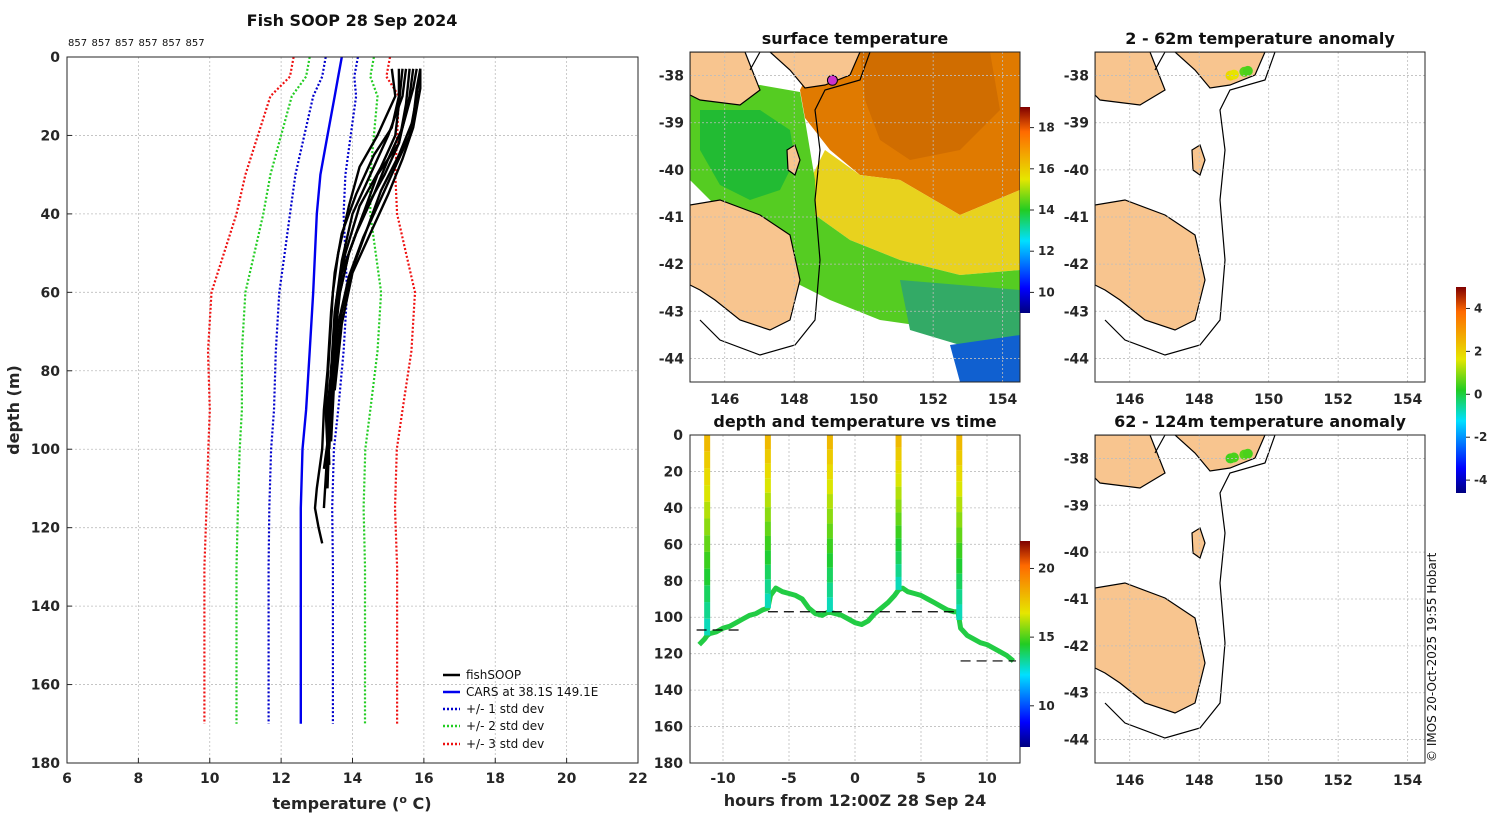 Image resolution: width=1500 pixels, height=820 pixels. Describe the element at coordinates (1002, 400) in the screenshot. I see `sst-xtick-label: 154` at that location.